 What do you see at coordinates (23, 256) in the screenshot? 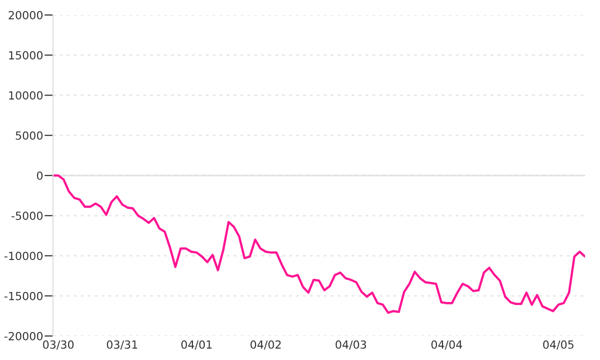
I see `y-tick-label: -10000` at bounding box center [23, 256].